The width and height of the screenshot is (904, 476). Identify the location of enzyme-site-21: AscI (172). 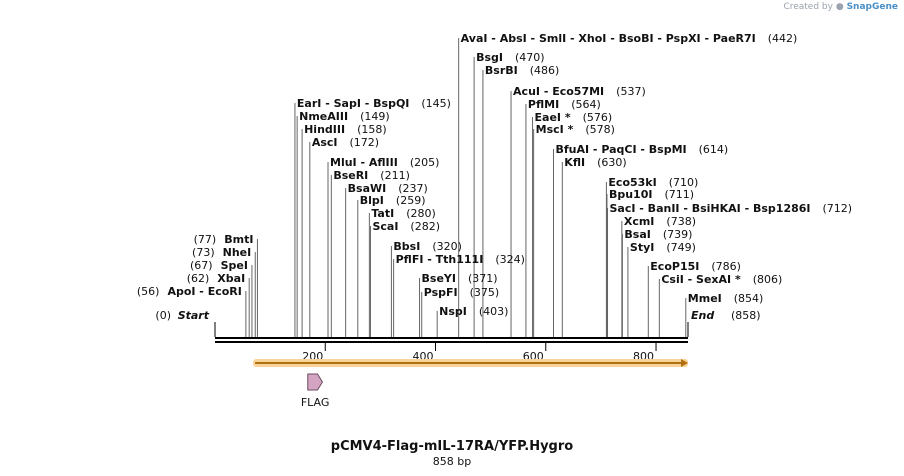
(344, 236).